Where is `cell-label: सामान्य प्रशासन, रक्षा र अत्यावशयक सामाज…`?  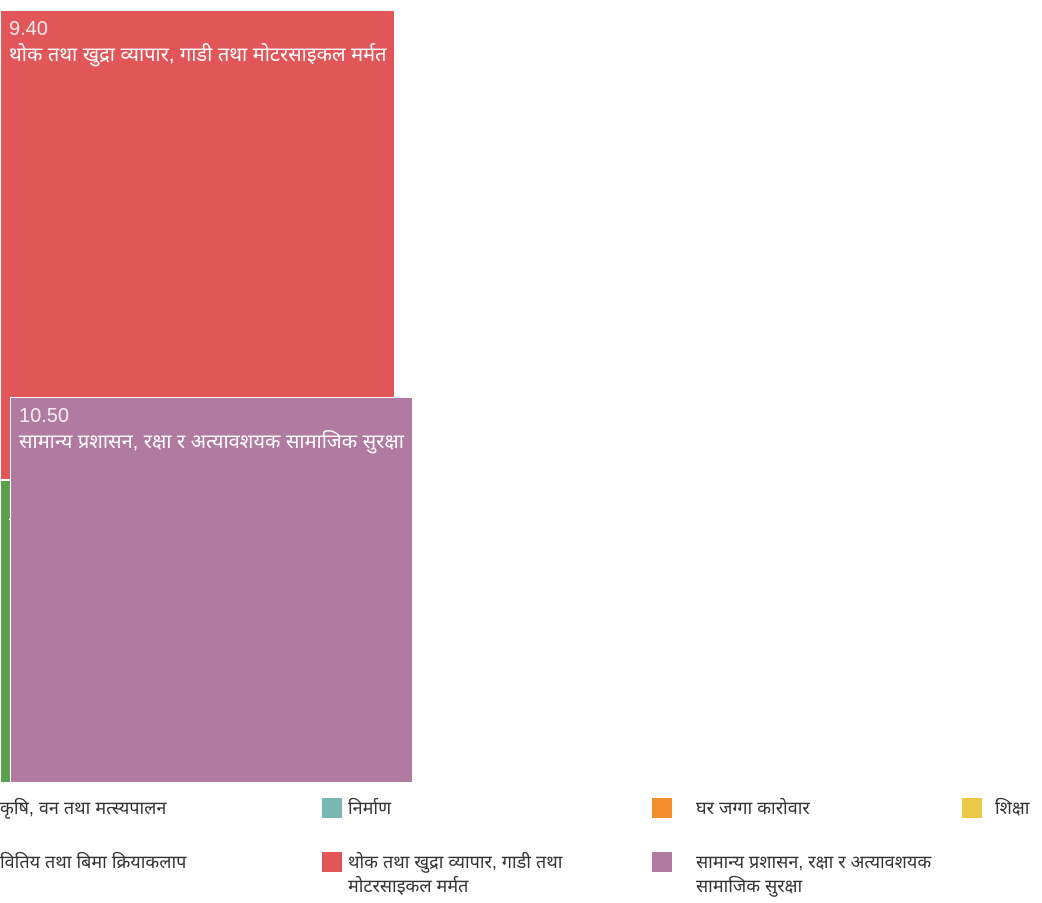 cell-label: सामान्य प्रशासन, रक्षा र अत्यावशयक सामाज… is located at coordinates (211, 441).